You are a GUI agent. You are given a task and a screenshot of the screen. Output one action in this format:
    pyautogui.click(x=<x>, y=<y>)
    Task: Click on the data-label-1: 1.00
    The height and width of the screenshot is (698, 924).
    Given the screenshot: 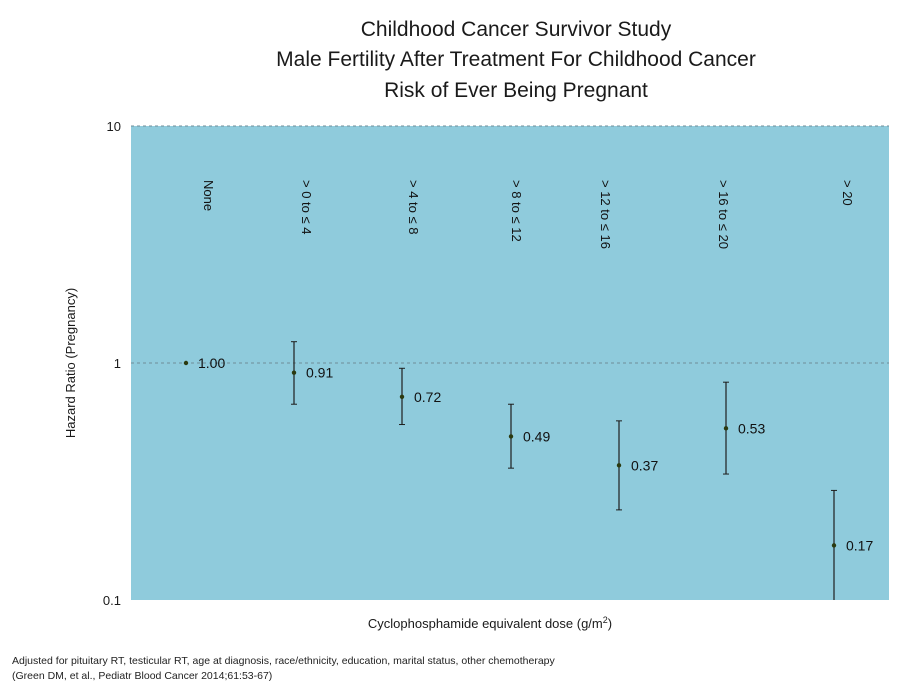 What is the action you would take?
    pyautogui.click(x=211, y=363)
    